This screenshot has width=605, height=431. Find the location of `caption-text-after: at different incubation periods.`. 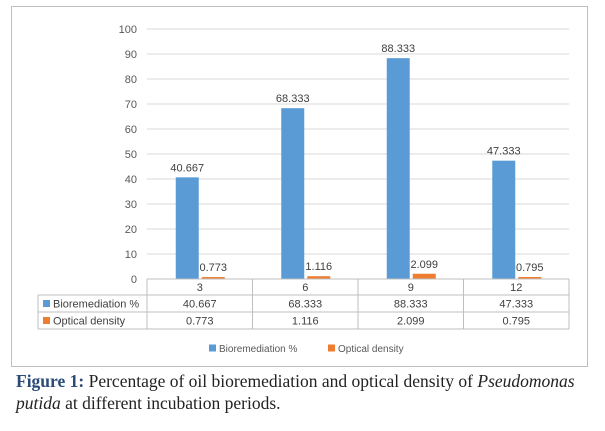

caption-text-after: at different incubation periods. is located at coordinates (170, 403).